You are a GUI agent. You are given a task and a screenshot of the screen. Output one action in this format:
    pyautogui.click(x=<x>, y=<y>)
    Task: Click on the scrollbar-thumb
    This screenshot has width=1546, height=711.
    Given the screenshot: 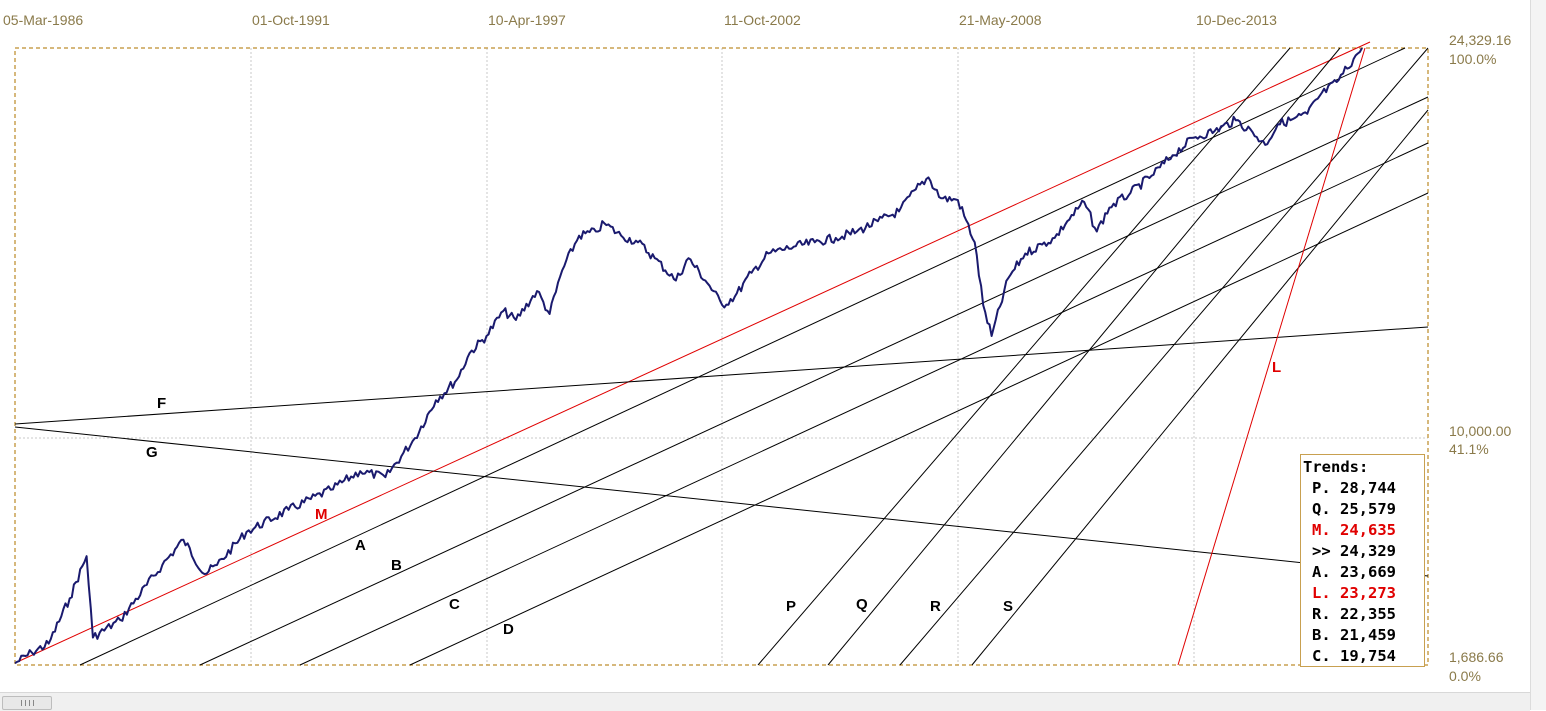 What is the action you would take?
    pyautogui.click(x=27, y=703)
    